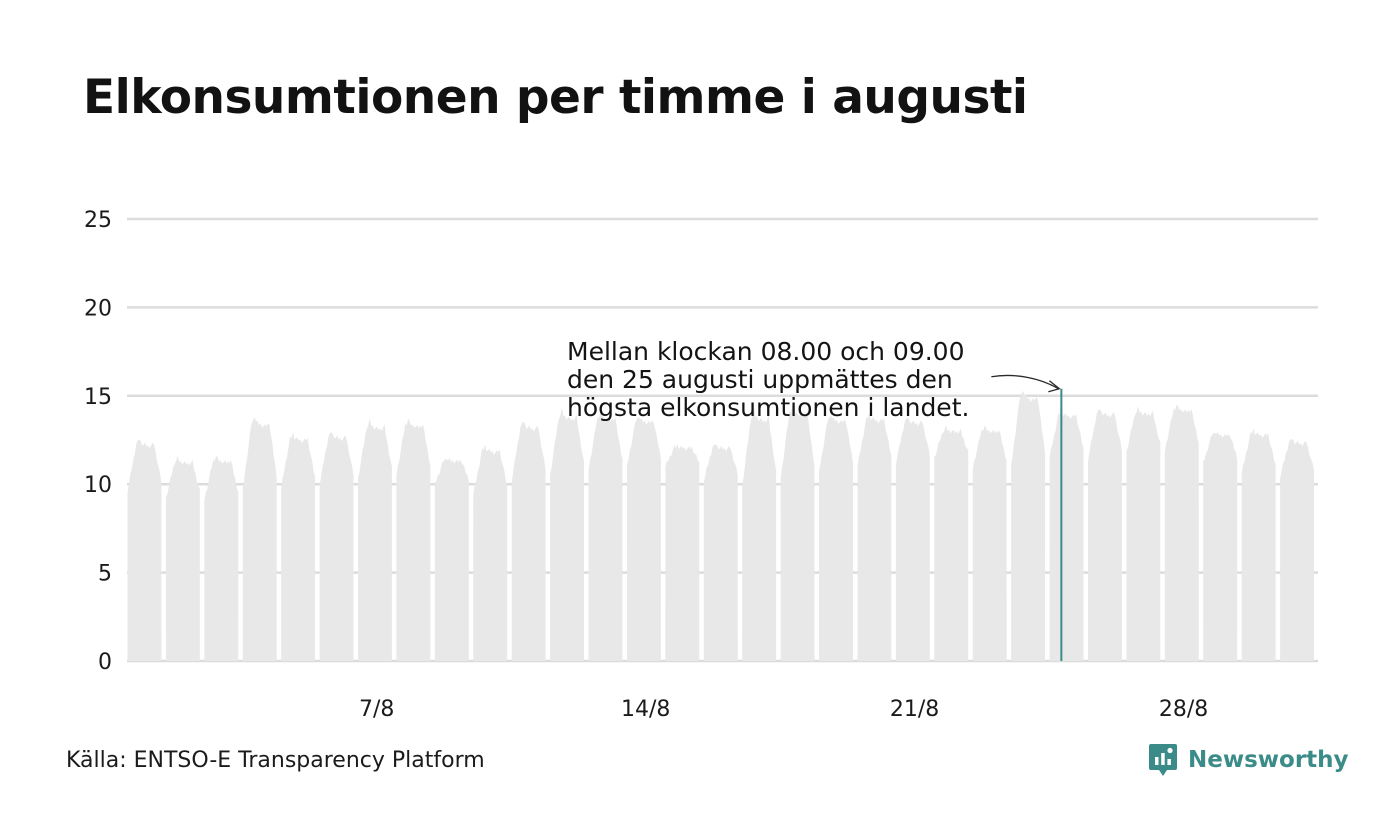  I want to click on brand: Newsworthy, so click(1248, 760).